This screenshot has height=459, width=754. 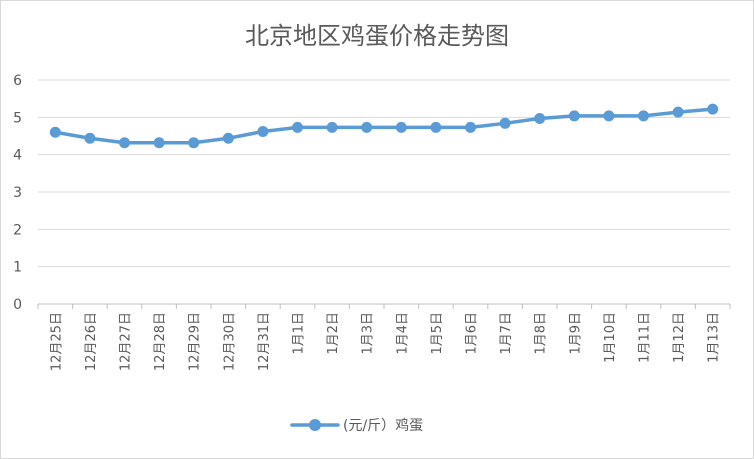 What do you see at coordinates (377, 36) in the screenshot?
I see `chart-title: 北京地区鸡蛋价格走势图` at bounding box center [377, 36].